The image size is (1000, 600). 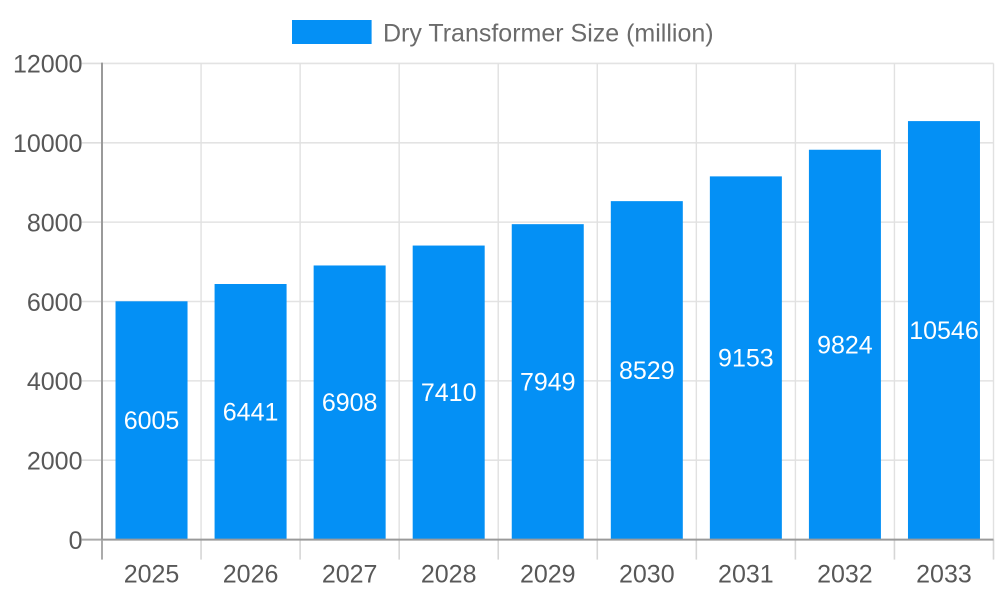 I want to click on svg-text: 2029, so click(x=548, y=575).